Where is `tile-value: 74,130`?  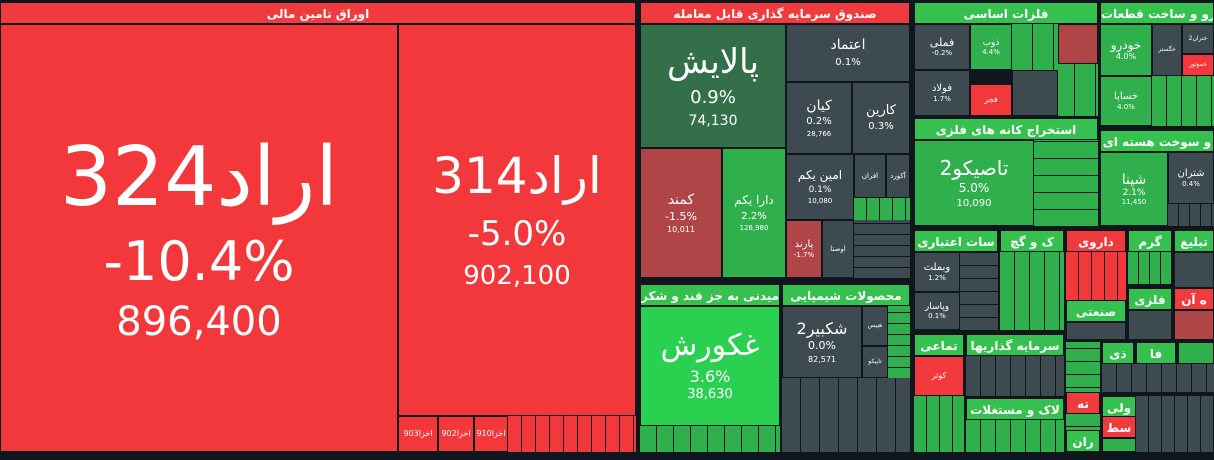 tile-value: 74,130 is located at coordinates (713, 120).